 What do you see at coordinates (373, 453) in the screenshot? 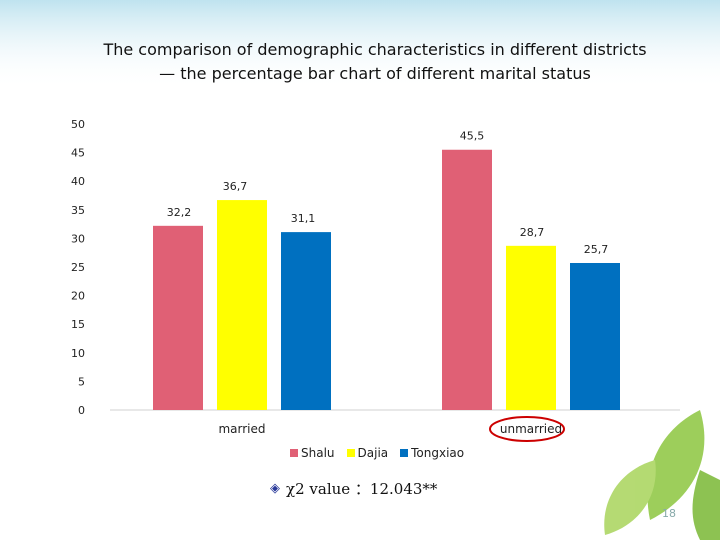
I see `legend-label-dajia: Dajia` at bounding box center [373, 453].